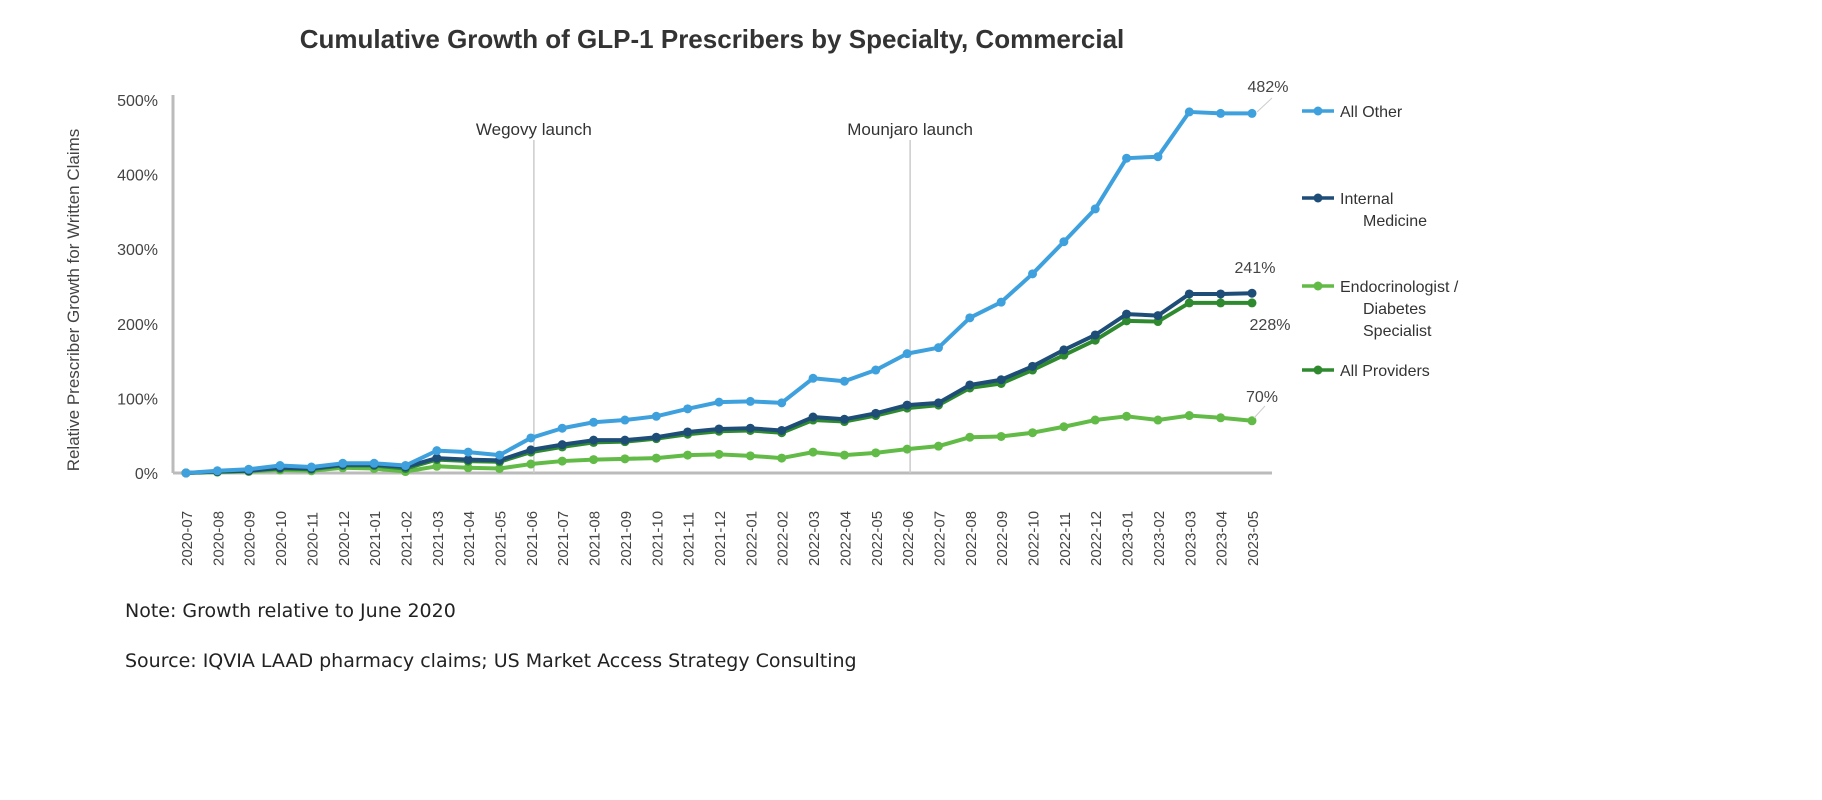 This screenshot has width=1822, height=800. I want to click on x-tick-label: 2021-10, so click(657, 538).